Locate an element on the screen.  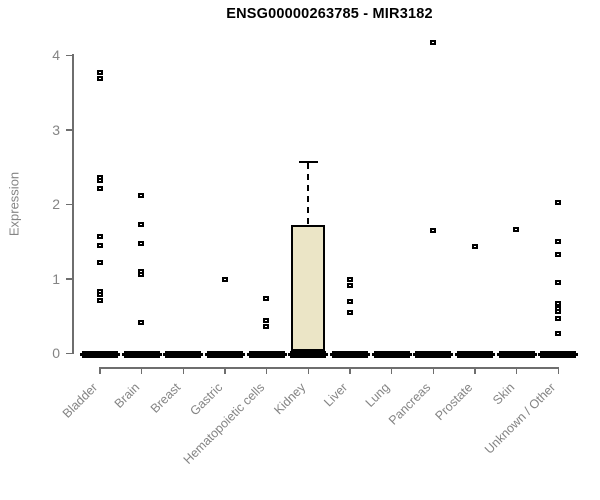
whisker is located at coordinates (308, 193).